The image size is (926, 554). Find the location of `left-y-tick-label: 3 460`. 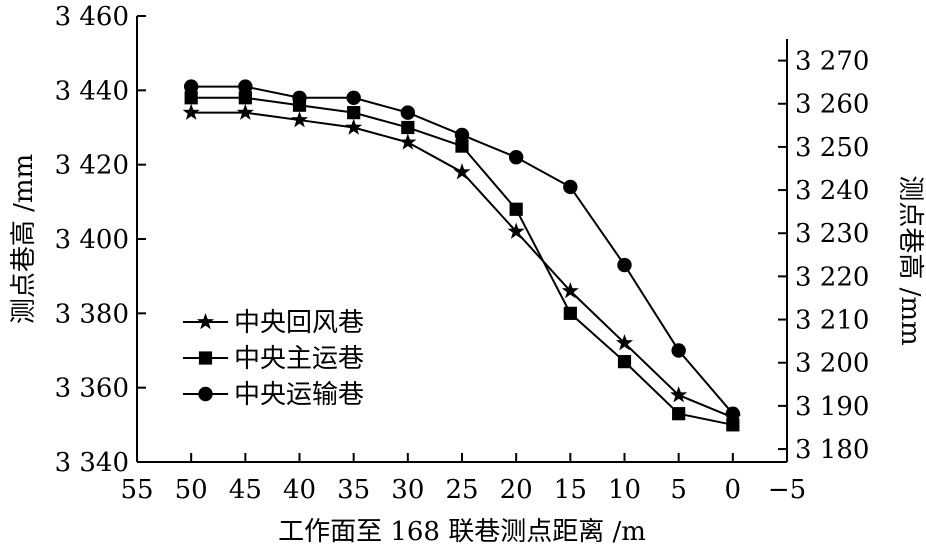

left-y-tick-label: 3 460 is located at coordinates (92, 17).